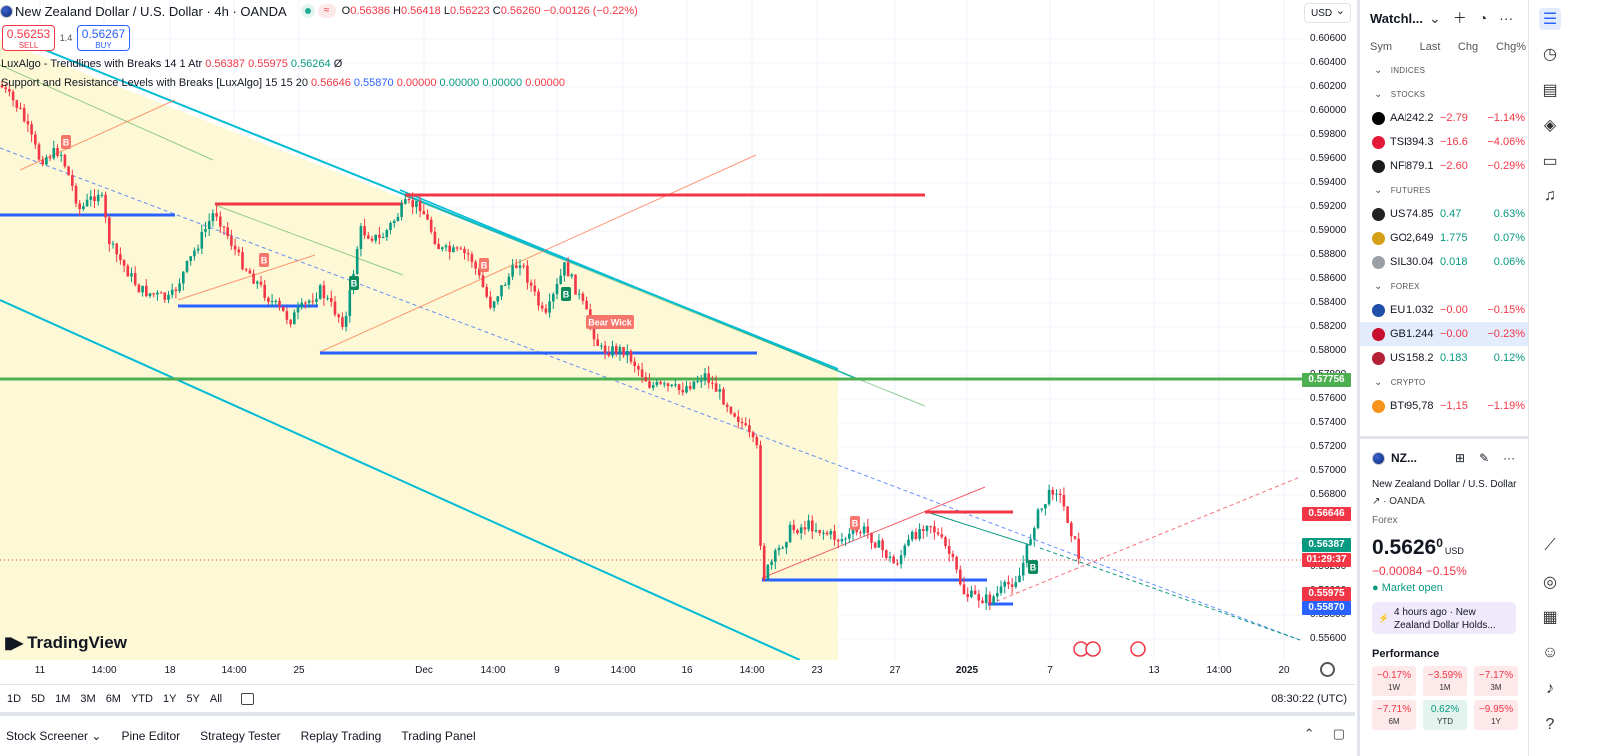 The width and height of the screenshot is (1600, 756). Describe the element at coordinates (1444, 142) in the screenshot. I see `watchlist-row: TSLA394.3 −16.6 −4.06%` at that location.